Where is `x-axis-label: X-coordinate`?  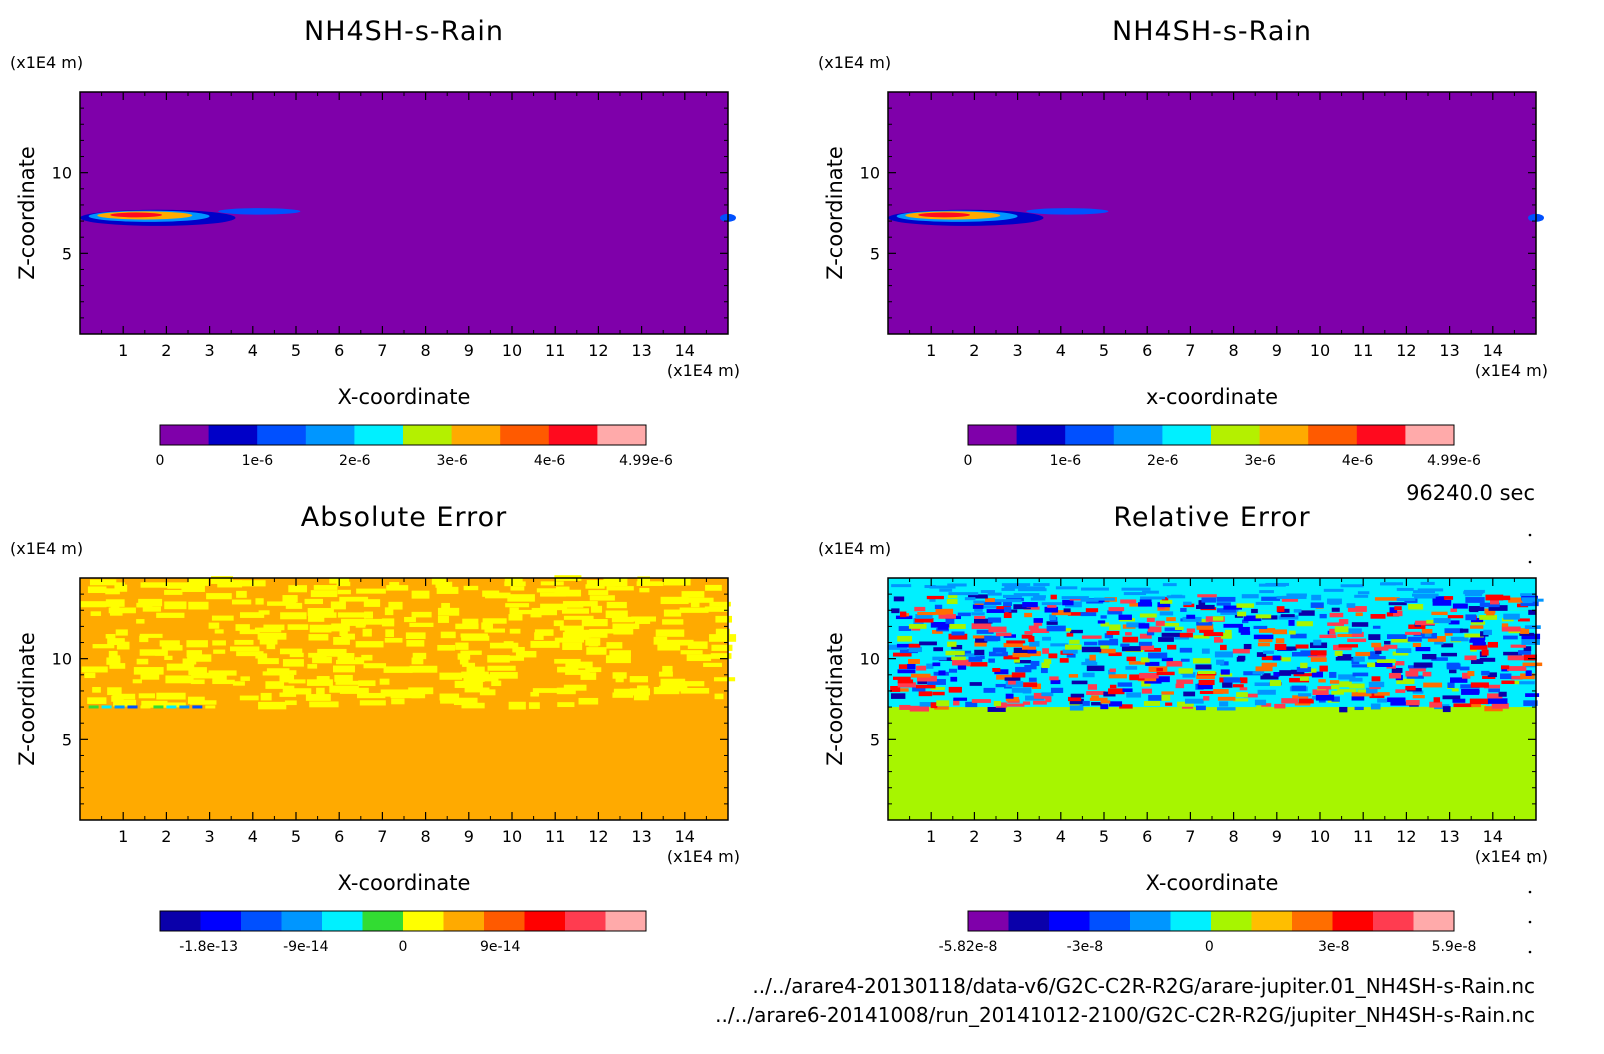 x-axis-label: X-coordinate is located at coordinates (404, 883).